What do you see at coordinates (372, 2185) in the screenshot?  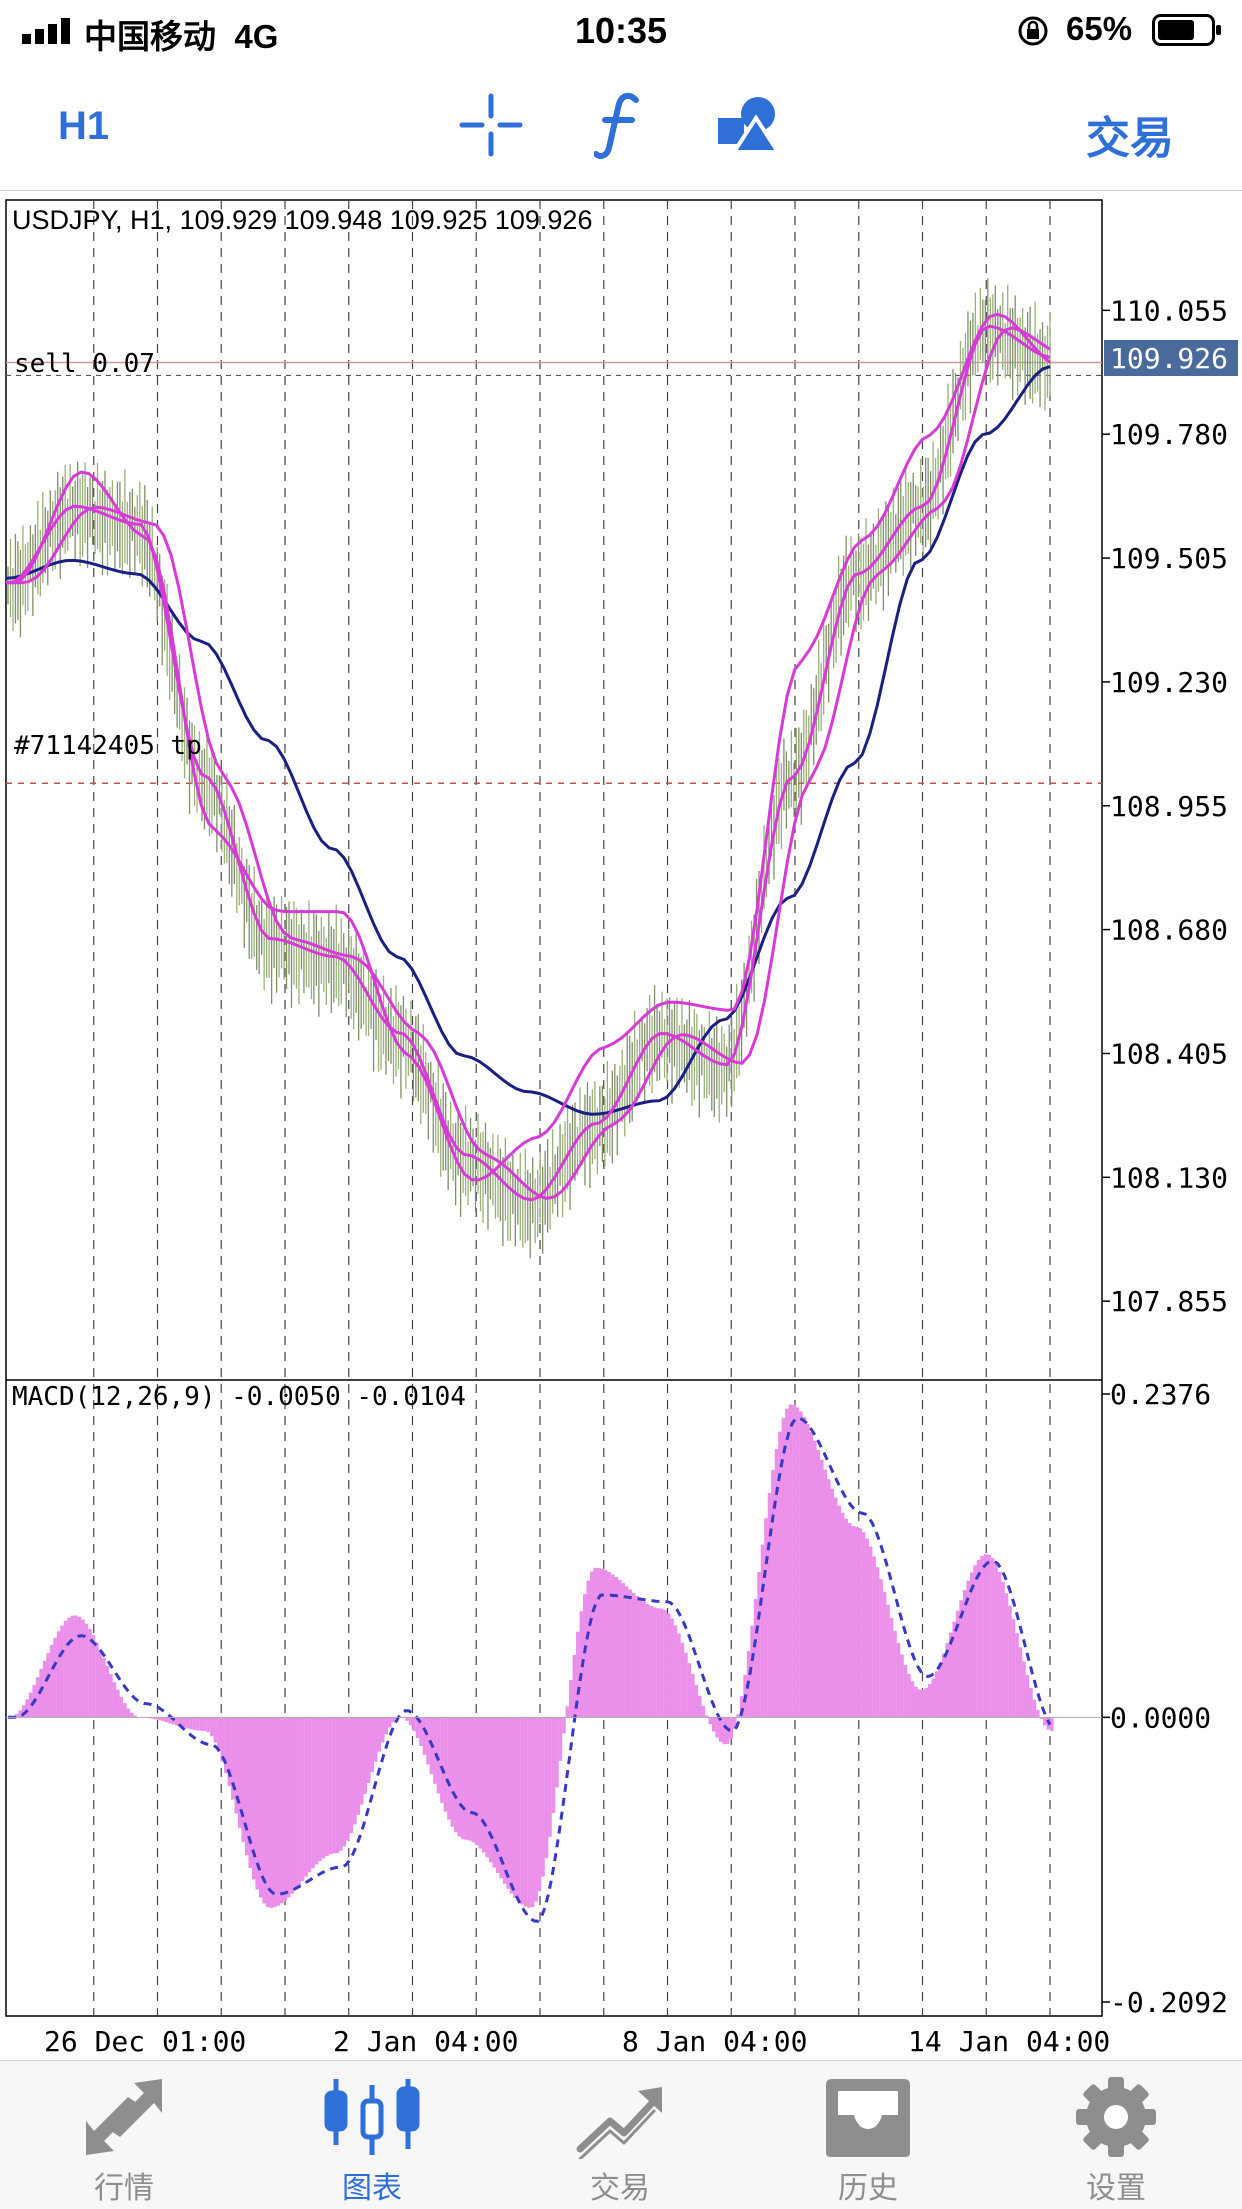 I see `tab-label: 图表` at bounding box center [372, 2185].